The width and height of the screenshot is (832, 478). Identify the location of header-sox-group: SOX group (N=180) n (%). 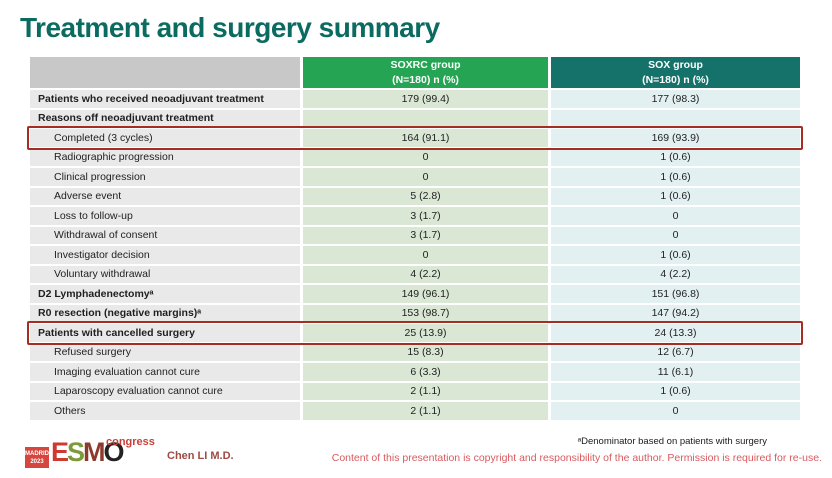
(675, 72).